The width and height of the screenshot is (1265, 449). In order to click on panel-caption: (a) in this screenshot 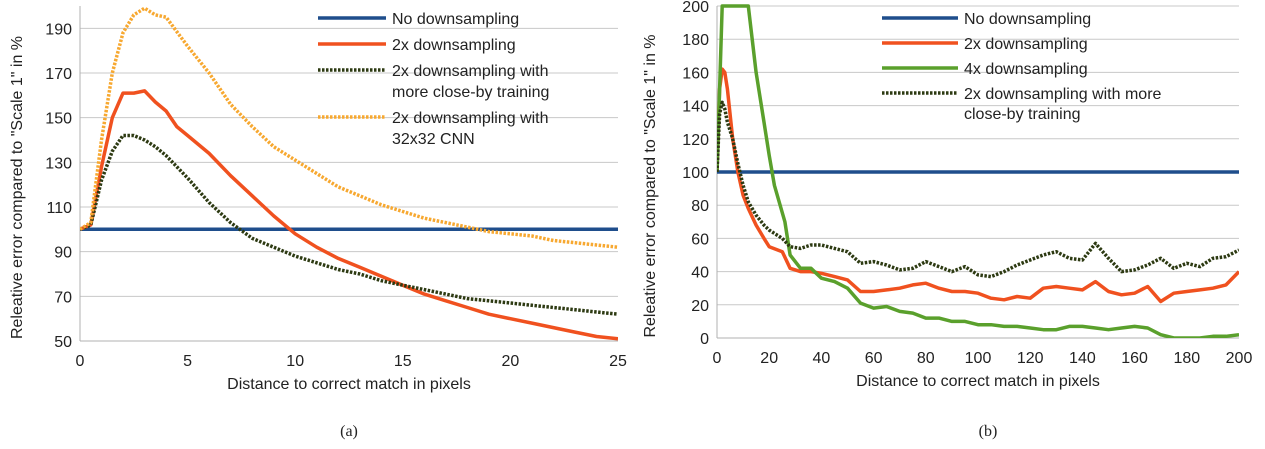, I will do `click(349, 431)`.